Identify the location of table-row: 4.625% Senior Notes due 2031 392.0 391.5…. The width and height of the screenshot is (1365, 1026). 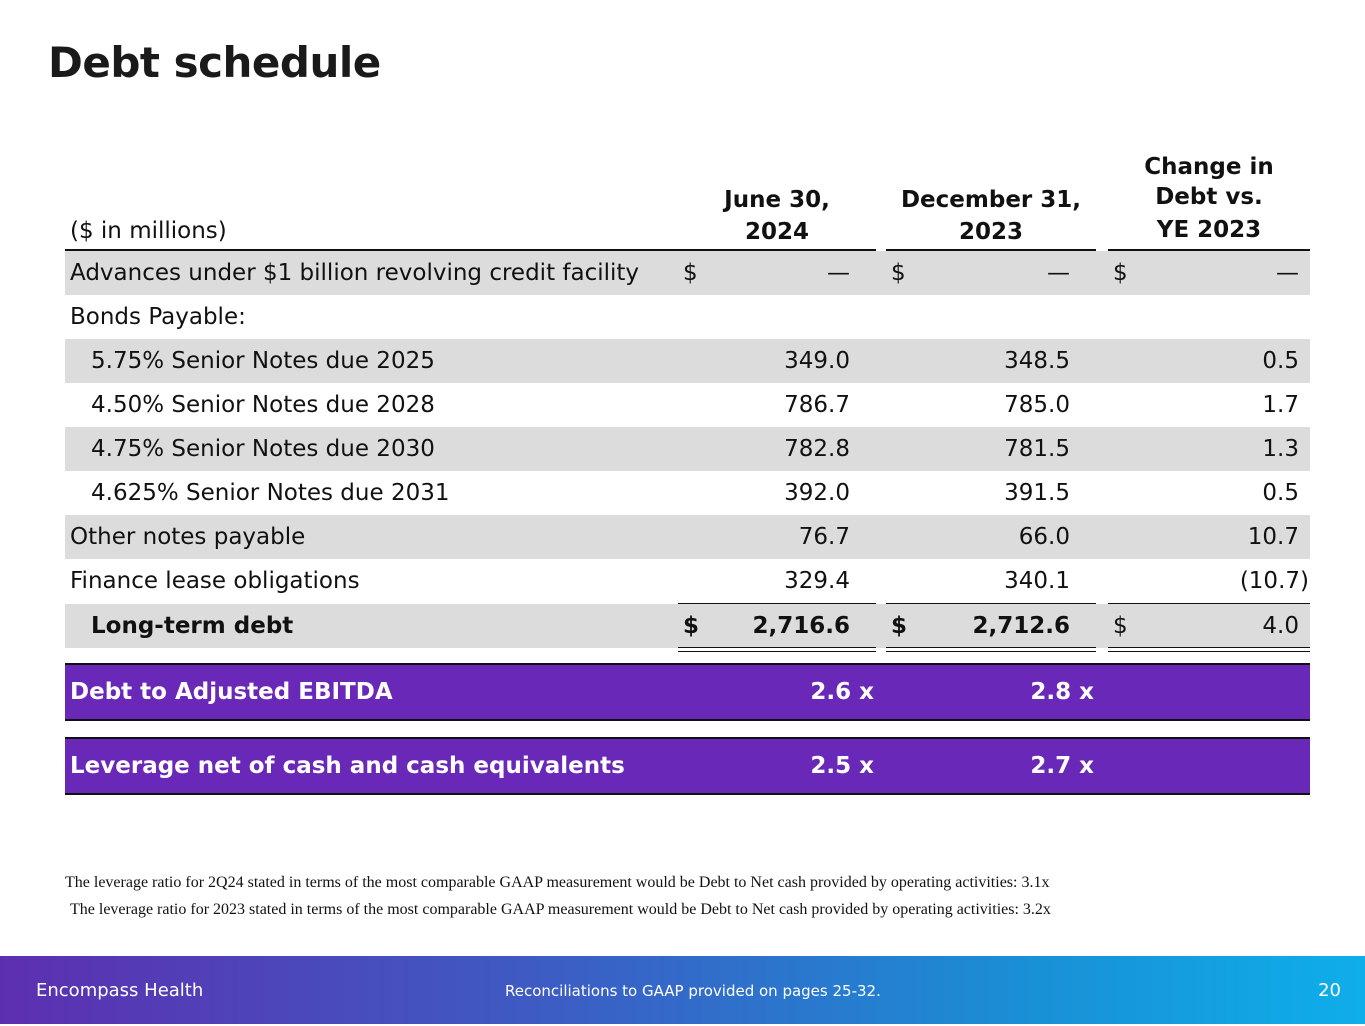
(687, 493).